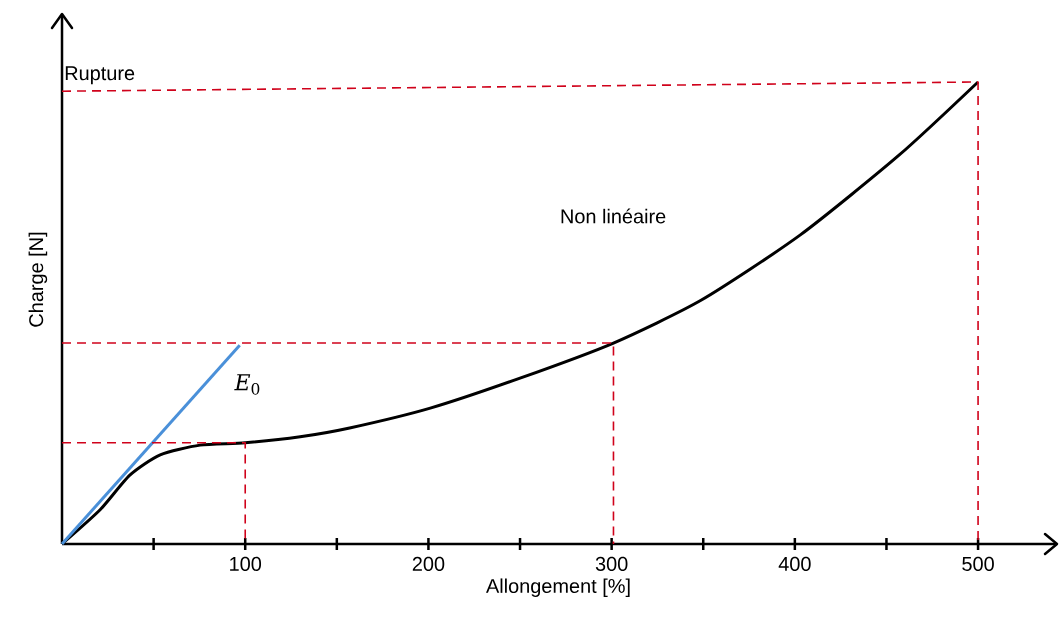 Image resolution: width=1059 pixels, height=626 pixels. What do you see at coordinates (794, 563) in the screenshot?
I see `x-tick-label: 400` at bounding box center [794, 563].